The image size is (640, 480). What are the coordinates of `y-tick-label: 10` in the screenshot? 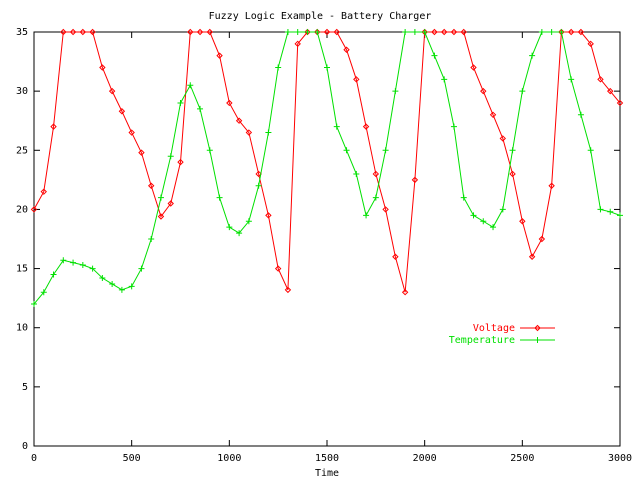 It's located at (22, 328).